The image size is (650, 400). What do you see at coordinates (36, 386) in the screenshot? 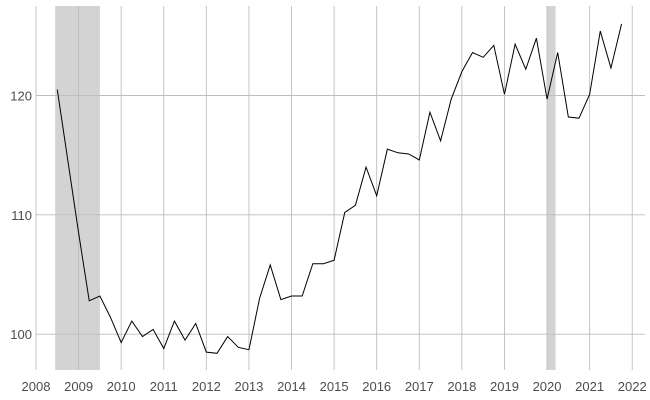
I see `x-tick-label: 2008` at bounding box center [36, 386].